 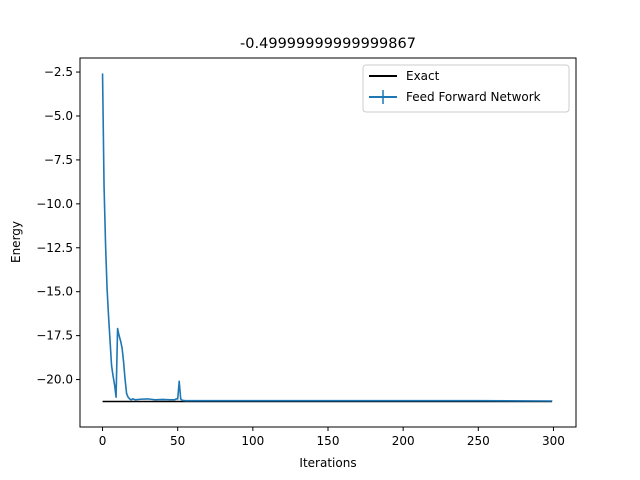 I want to click on y-tick-label: −10.0, so click(x=54, y=204).